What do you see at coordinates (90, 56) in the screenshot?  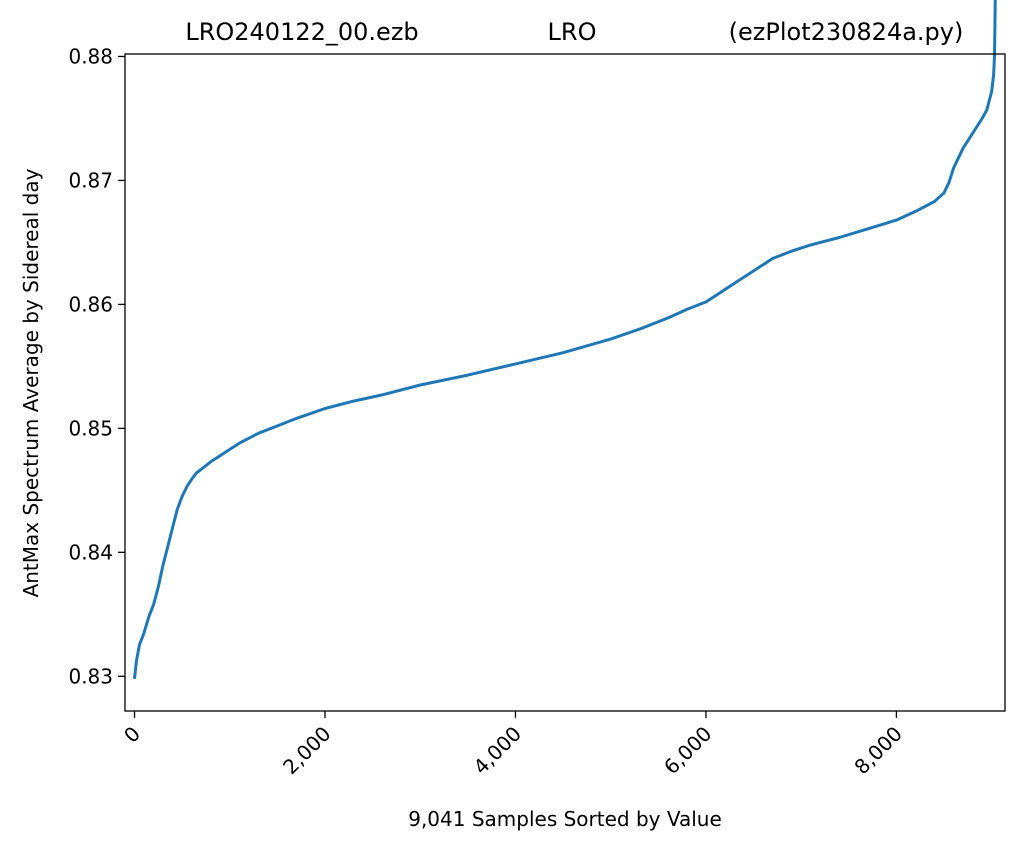 I see `y-tick-label: 0.88` at bounding box center [90, 56].